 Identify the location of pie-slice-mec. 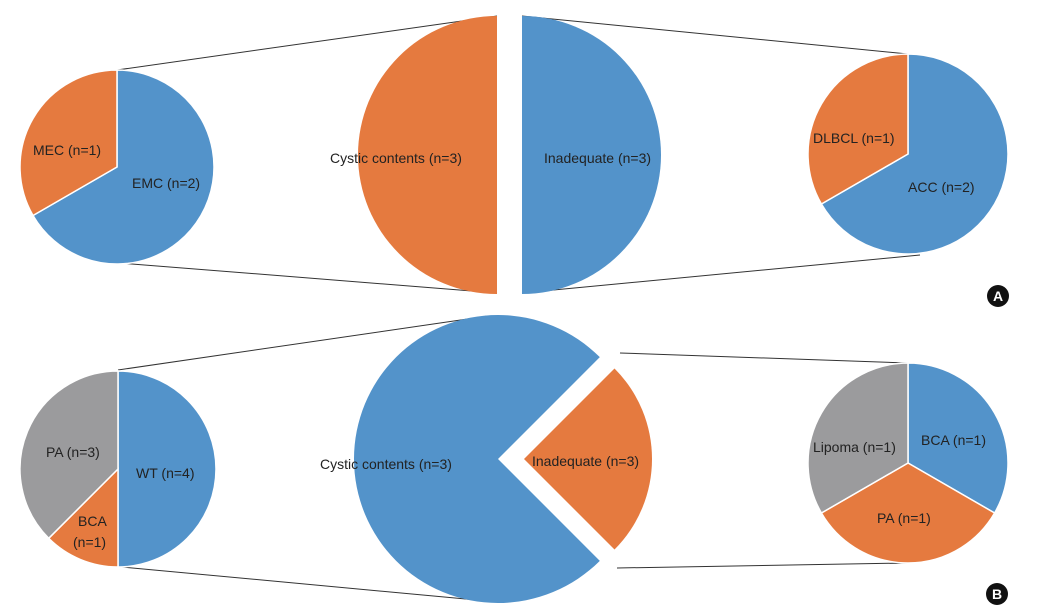
(68, 143).